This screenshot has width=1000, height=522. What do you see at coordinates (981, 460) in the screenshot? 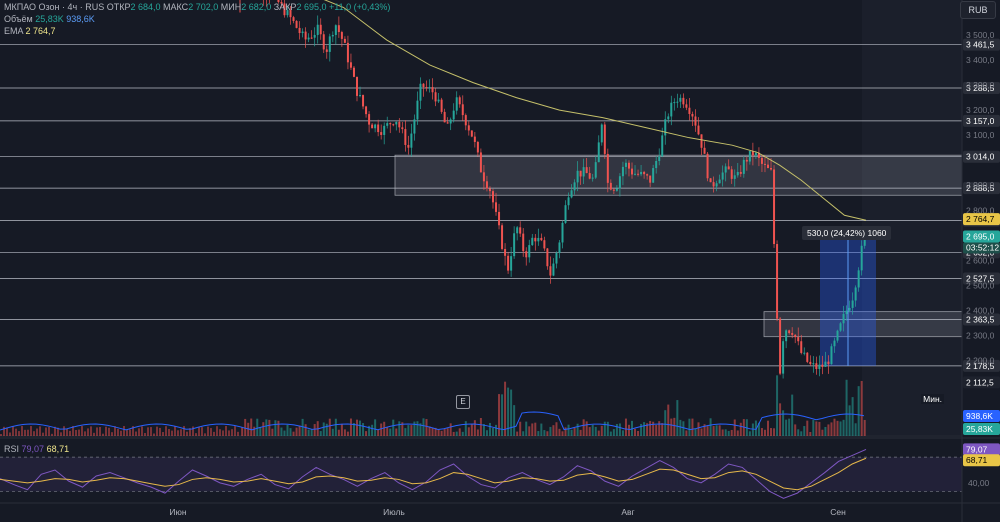
I see `rsi-ma-tag` at bounding box center [981, 460].